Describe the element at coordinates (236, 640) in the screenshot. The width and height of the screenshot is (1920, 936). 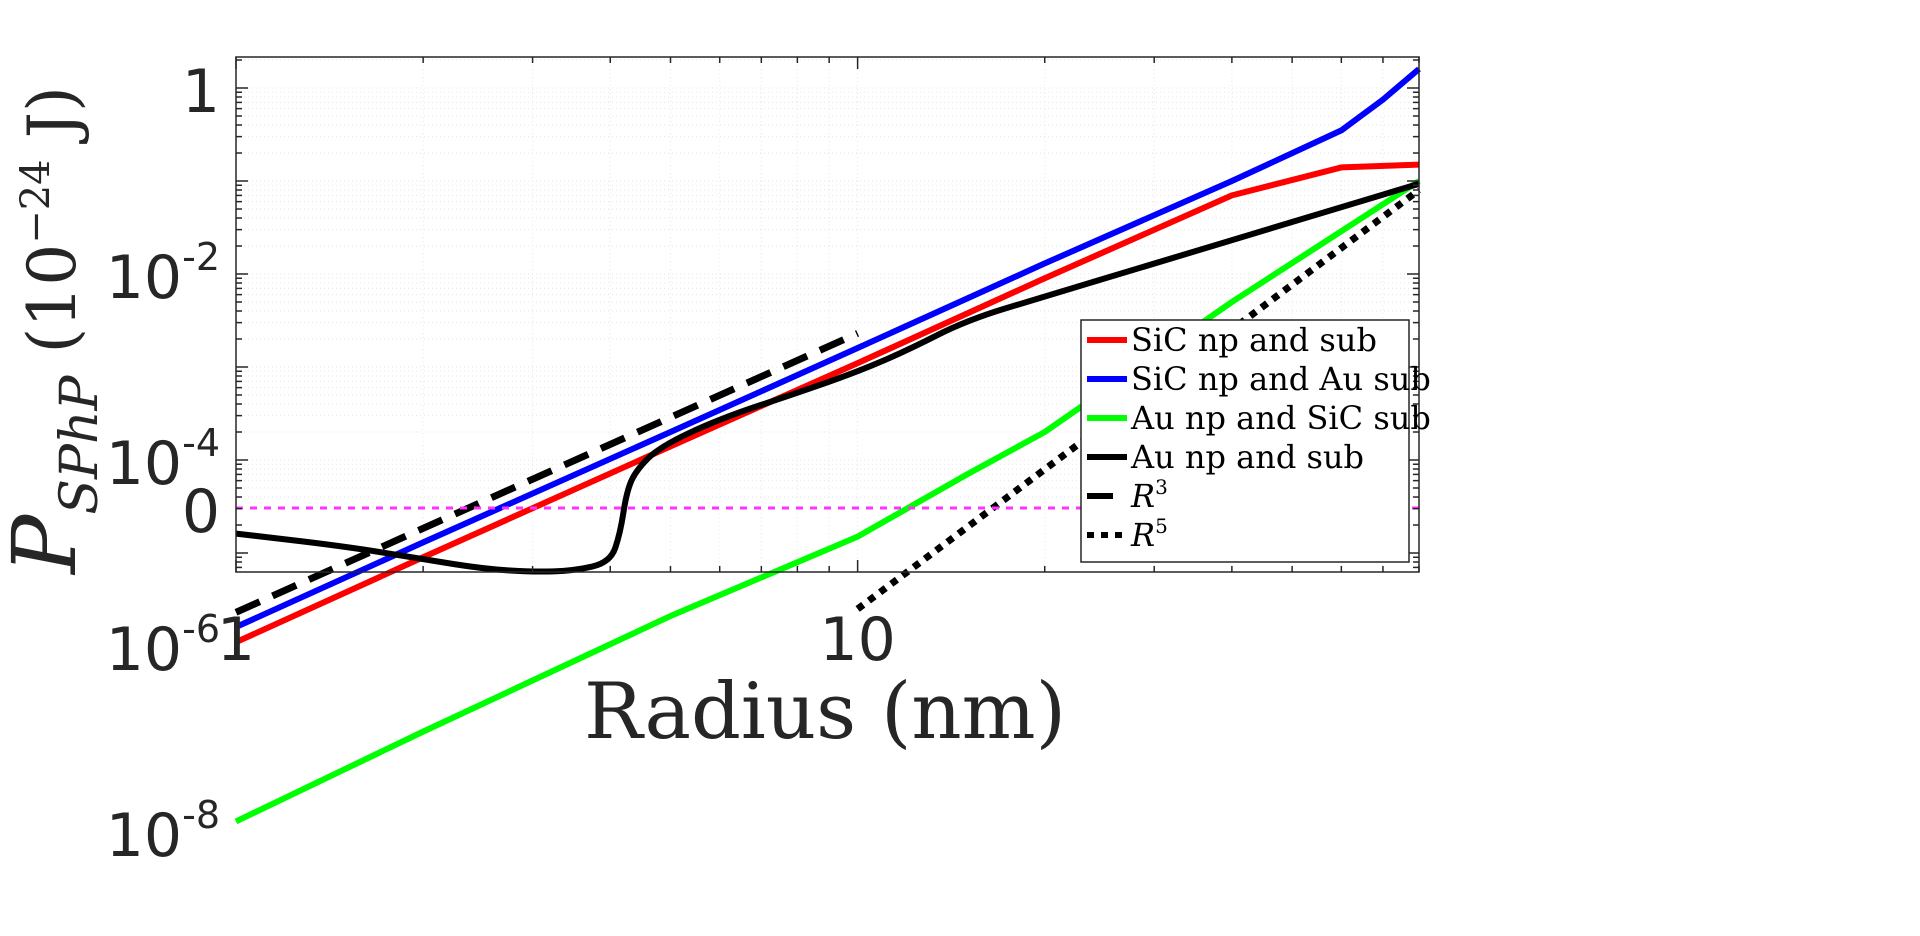
I see `x-tick-label: 1` at that location.